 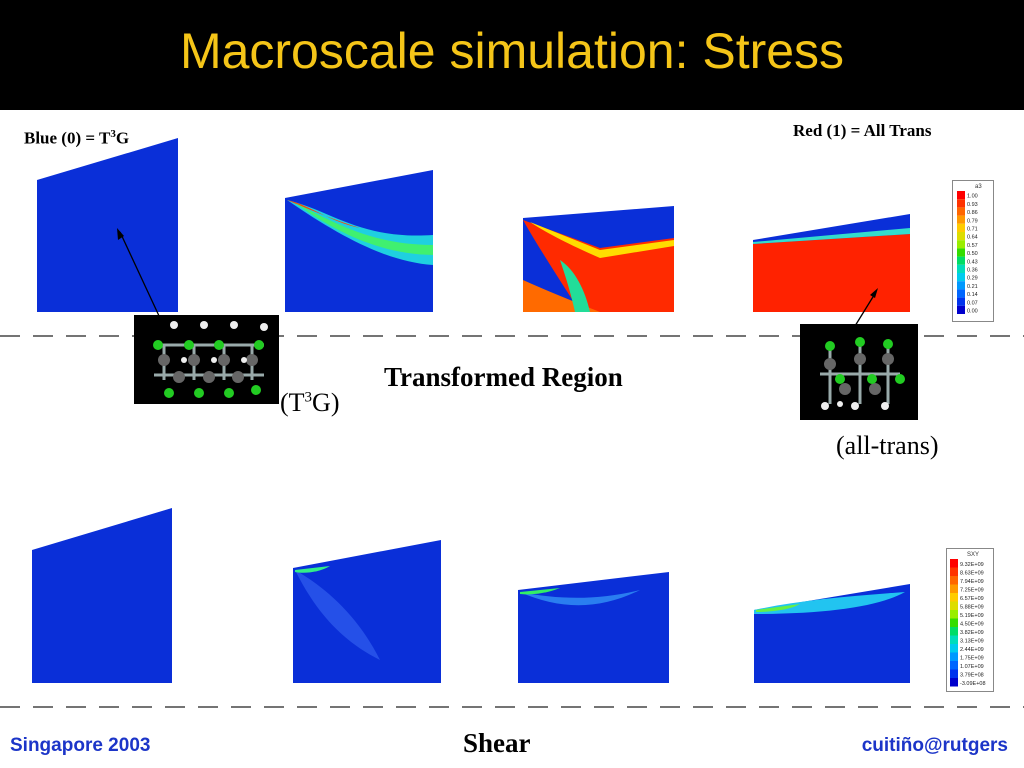 I want to click on slide-title: Macroscale simulation: Stress, so click(x=512, y=51).